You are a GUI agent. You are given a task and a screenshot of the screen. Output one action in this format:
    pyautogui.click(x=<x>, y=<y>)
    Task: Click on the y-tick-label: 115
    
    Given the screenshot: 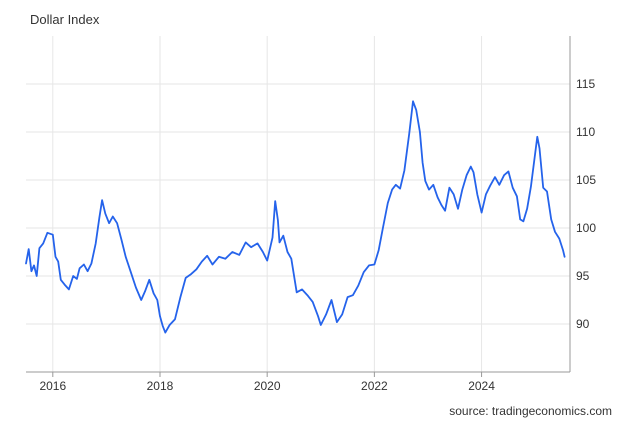 What is the action you would take?
    pyautogui.click(x=585, y=84)
    